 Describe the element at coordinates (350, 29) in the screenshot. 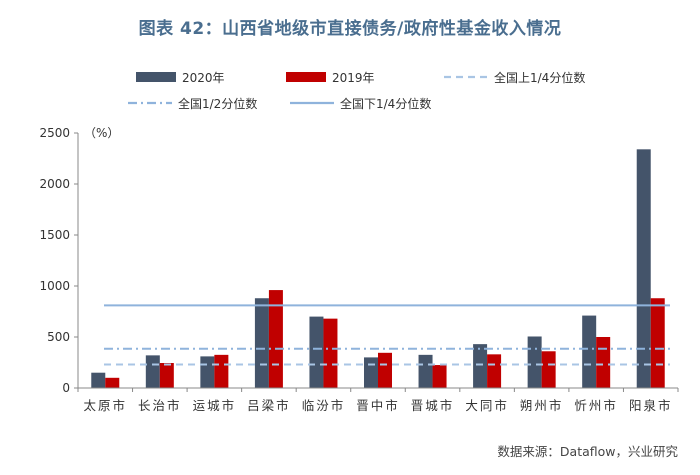

I see `chart-title: 图表 42：山西省地级市直接债务/政府性基金收入情况` at that location.